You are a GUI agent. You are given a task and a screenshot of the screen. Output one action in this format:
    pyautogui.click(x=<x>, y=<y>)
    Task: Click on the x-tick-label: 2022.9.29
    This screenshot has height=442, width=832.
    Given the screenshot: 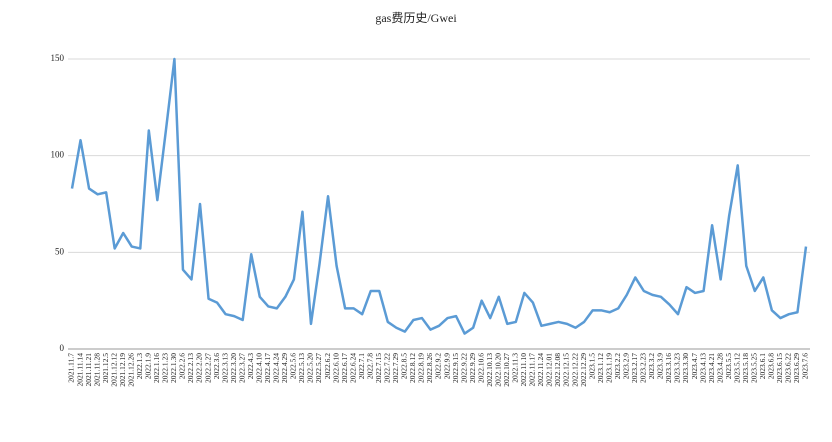 What is the action you would take?
    pyautogui.click(x=472, y=368)
    